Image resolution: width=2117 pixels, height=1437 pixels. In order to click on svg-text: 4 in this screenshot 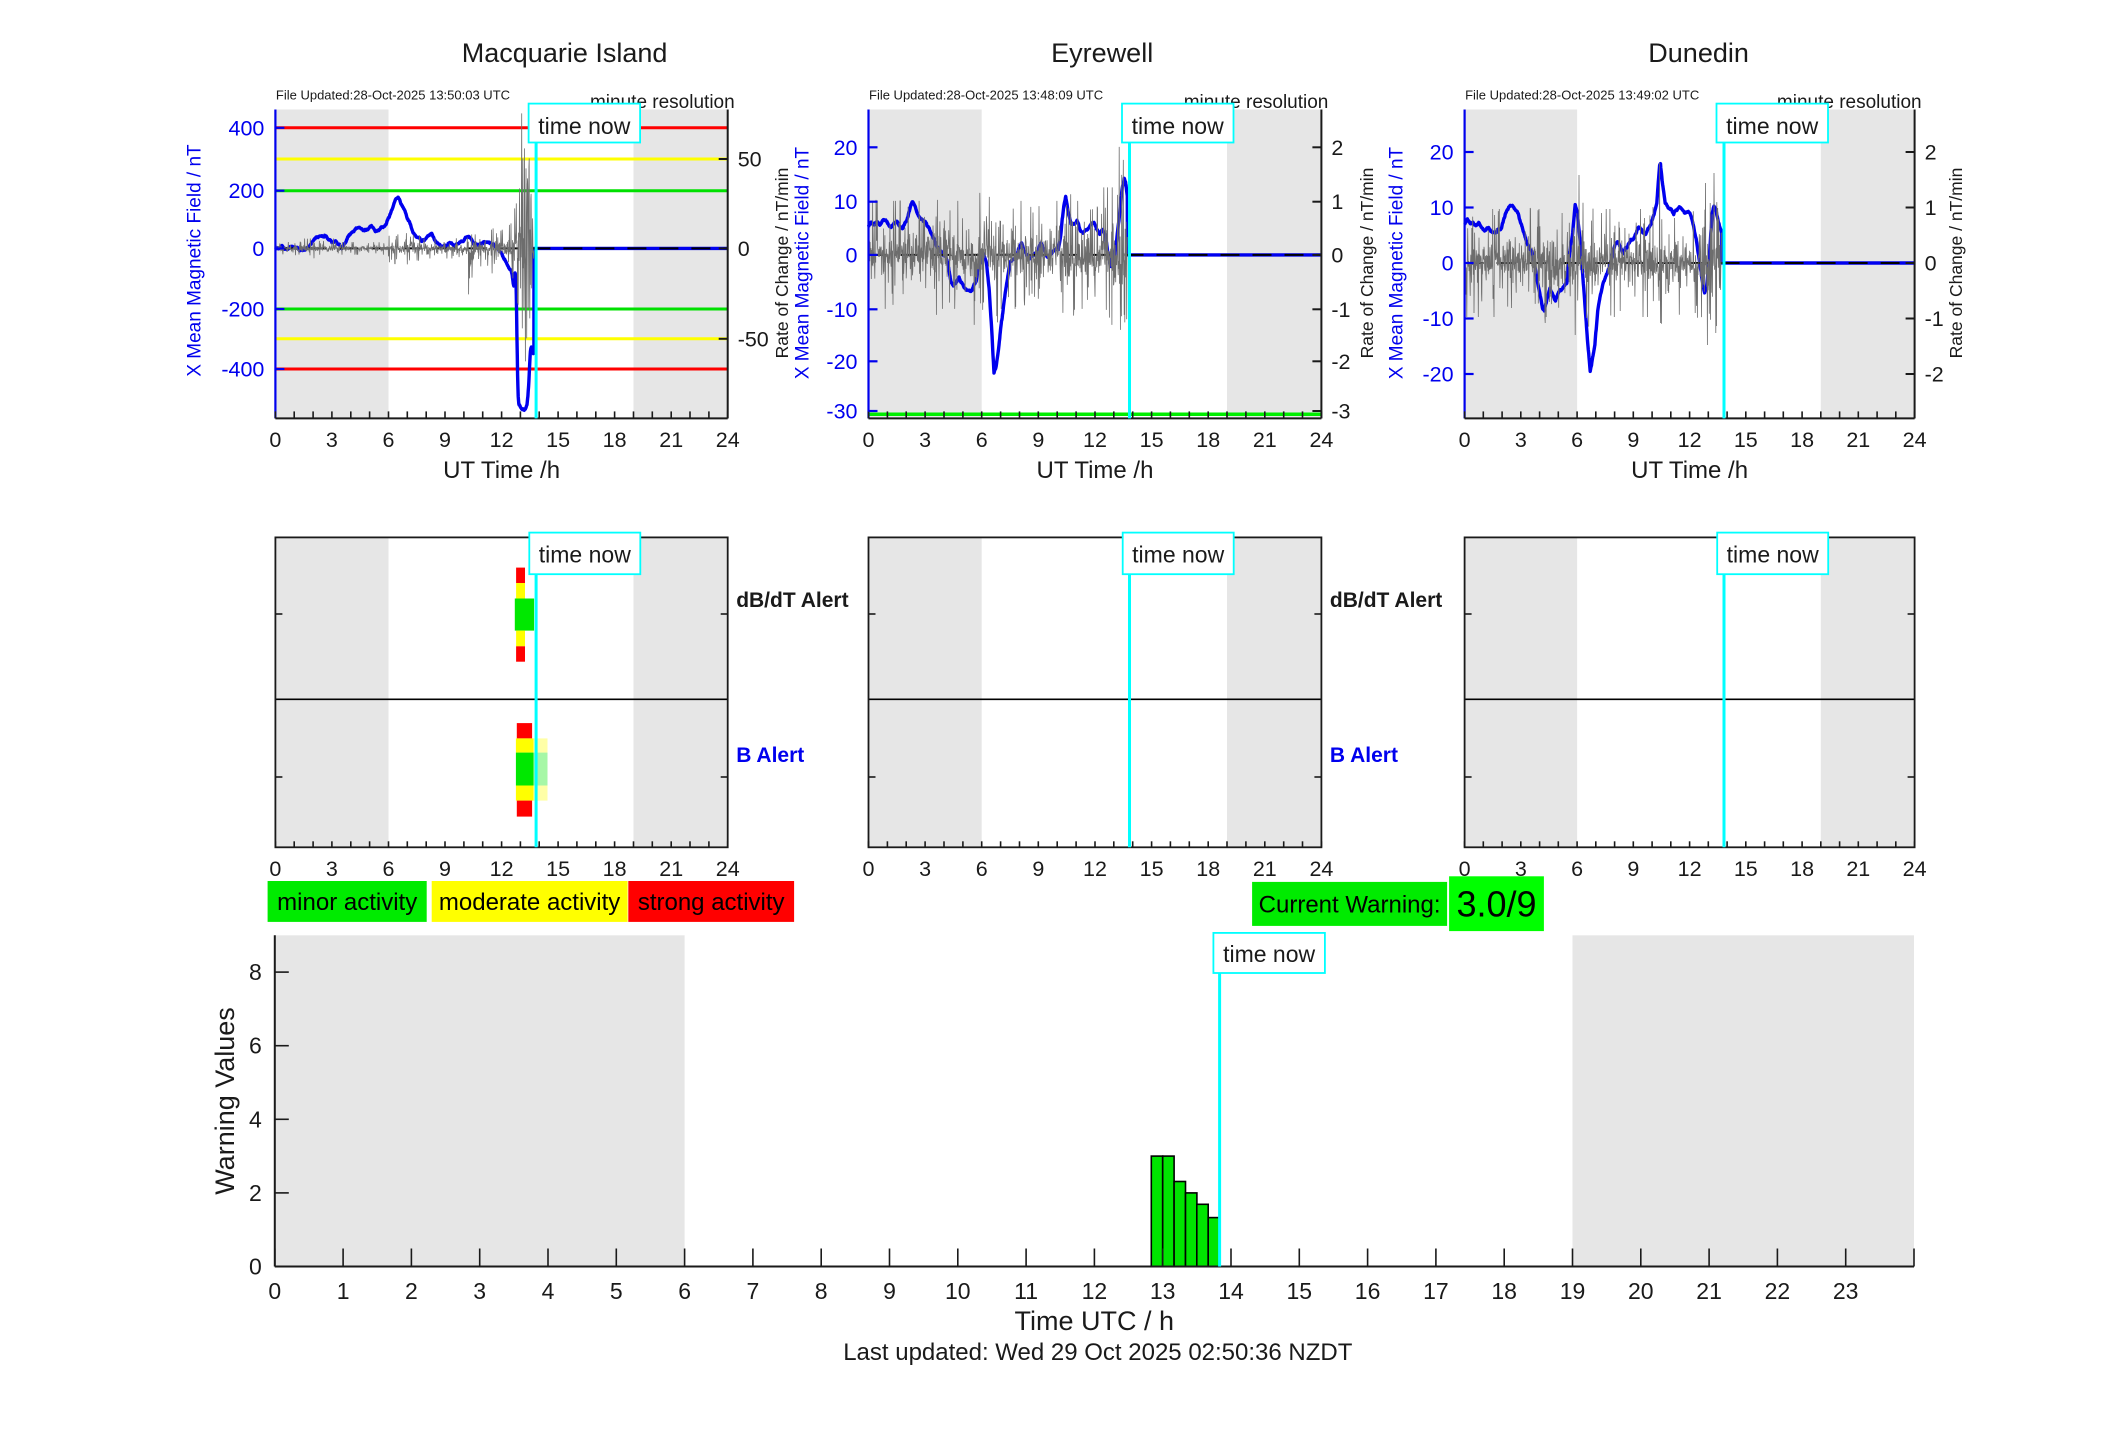, I will do `click(255, 1119)`.